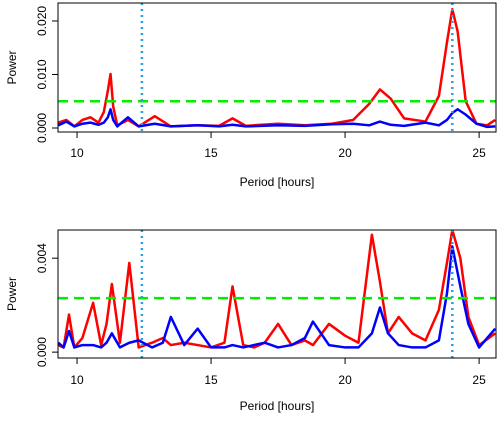  What do you see at coordinates (277, 118) in the screenshot?
I see `series-line` at bounding box center [277, 118].